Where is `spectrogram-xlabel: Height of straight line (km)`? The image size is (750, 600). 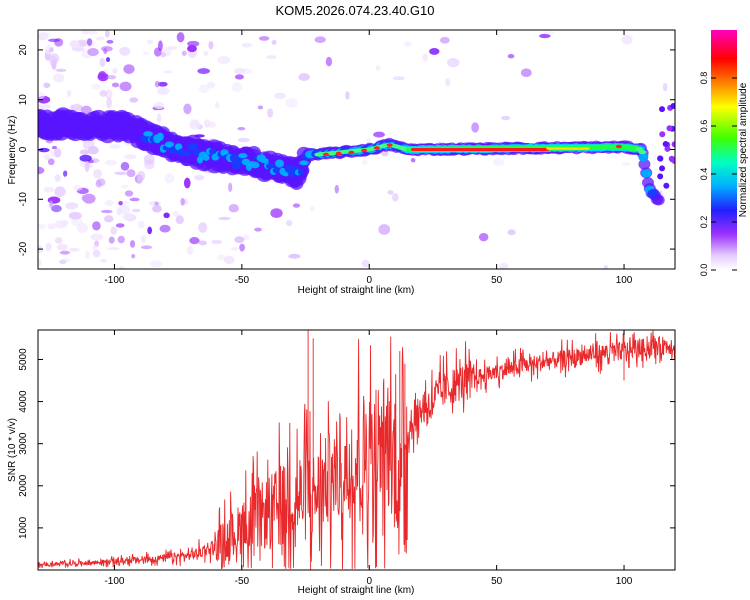
spectrogram-xlabel: Height of straight line (km) is located at coordinates (356, 290).